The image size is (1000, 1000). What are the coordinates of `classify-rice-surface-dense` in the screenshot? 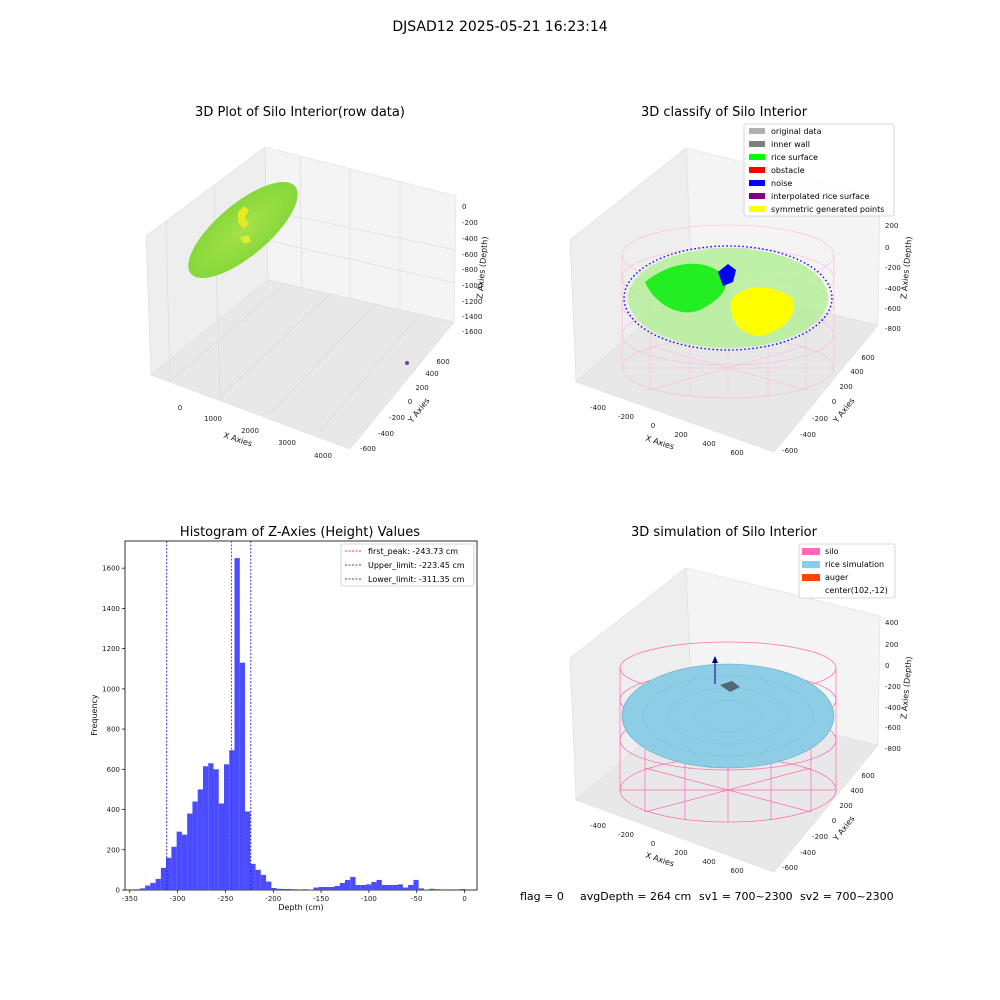 It's located at (686, 288).